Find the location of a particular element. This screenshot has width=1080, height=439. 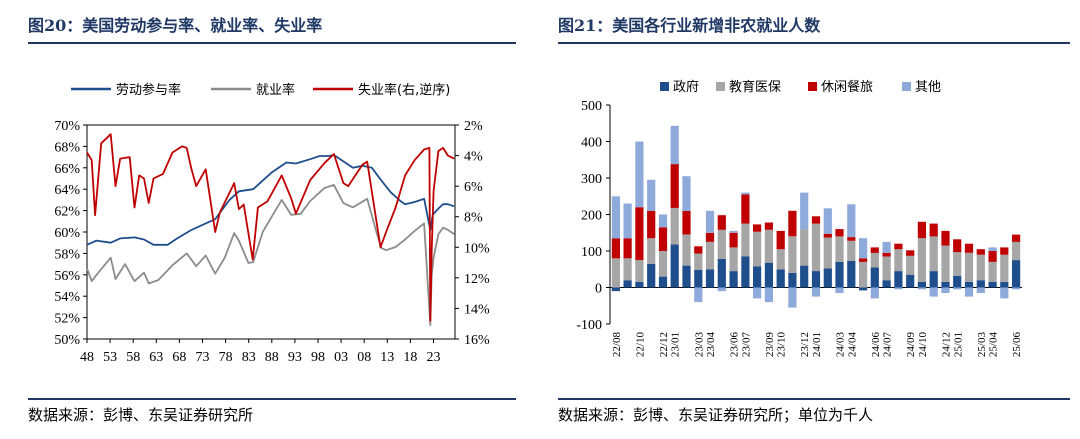

left-y-tick-label: 52% is located at coordinates (67, 319).